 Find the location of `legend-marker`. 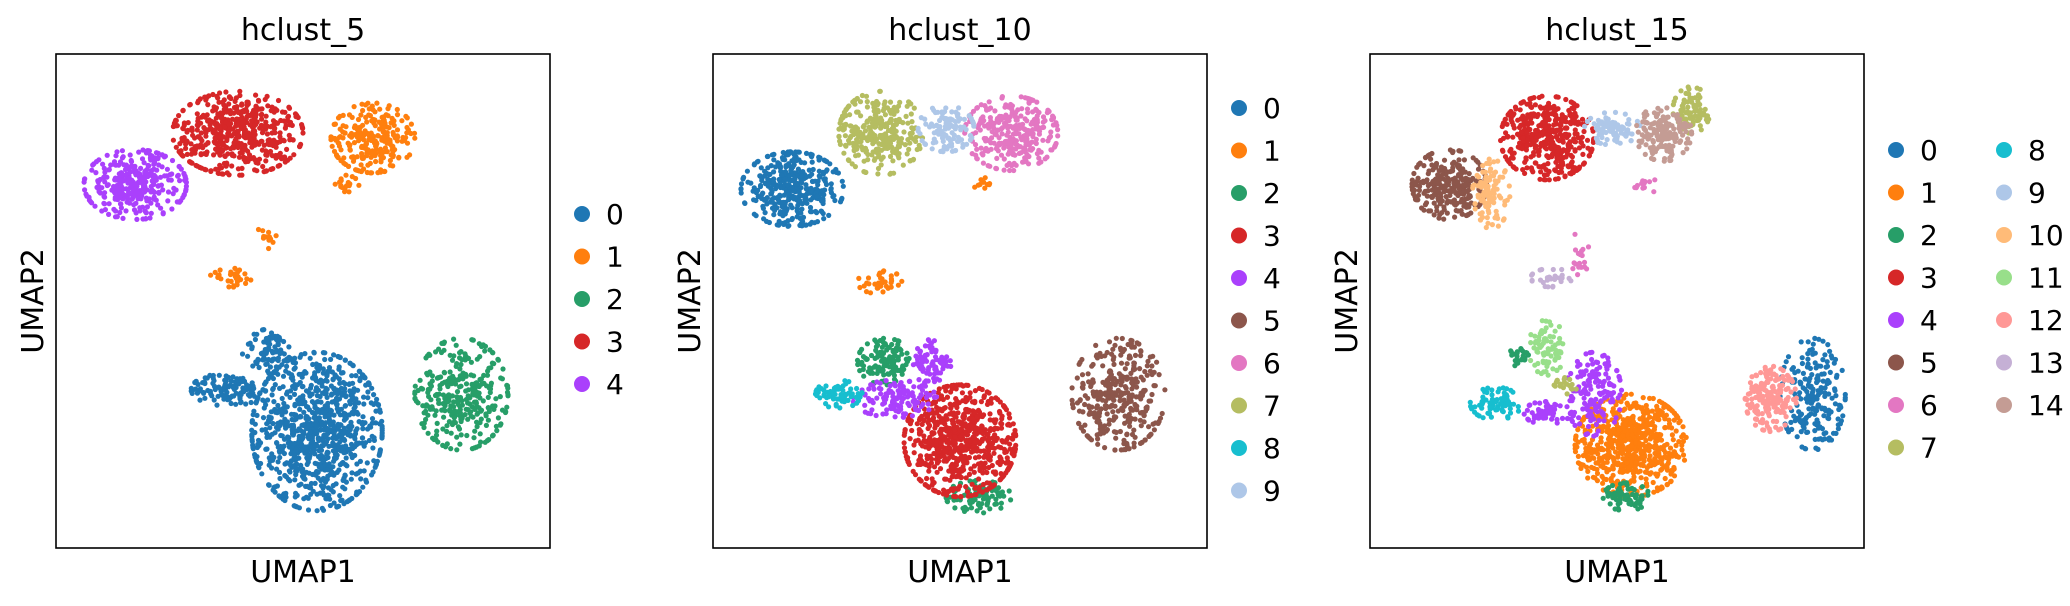

legend-marker is located at coordinates (582, 384).